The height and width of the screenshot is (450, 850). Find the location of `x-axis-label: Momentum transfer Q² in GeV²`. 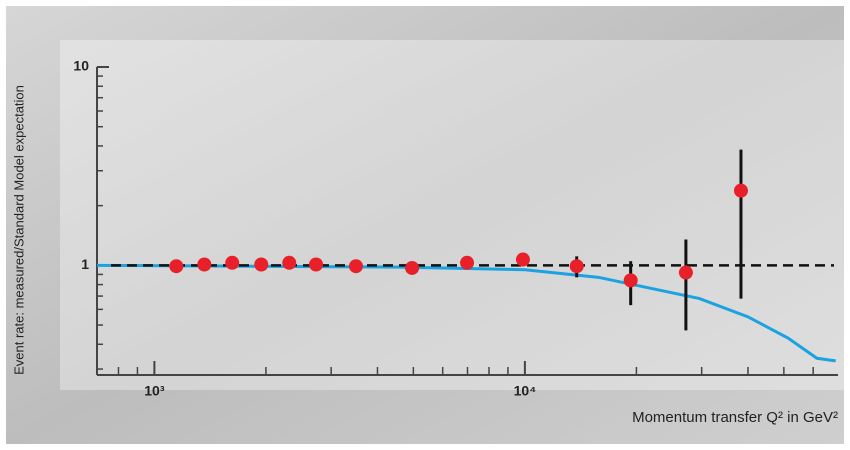

x-axis-label: Momentum transfer Q² in GeV² is located at coordinates (735, 417).